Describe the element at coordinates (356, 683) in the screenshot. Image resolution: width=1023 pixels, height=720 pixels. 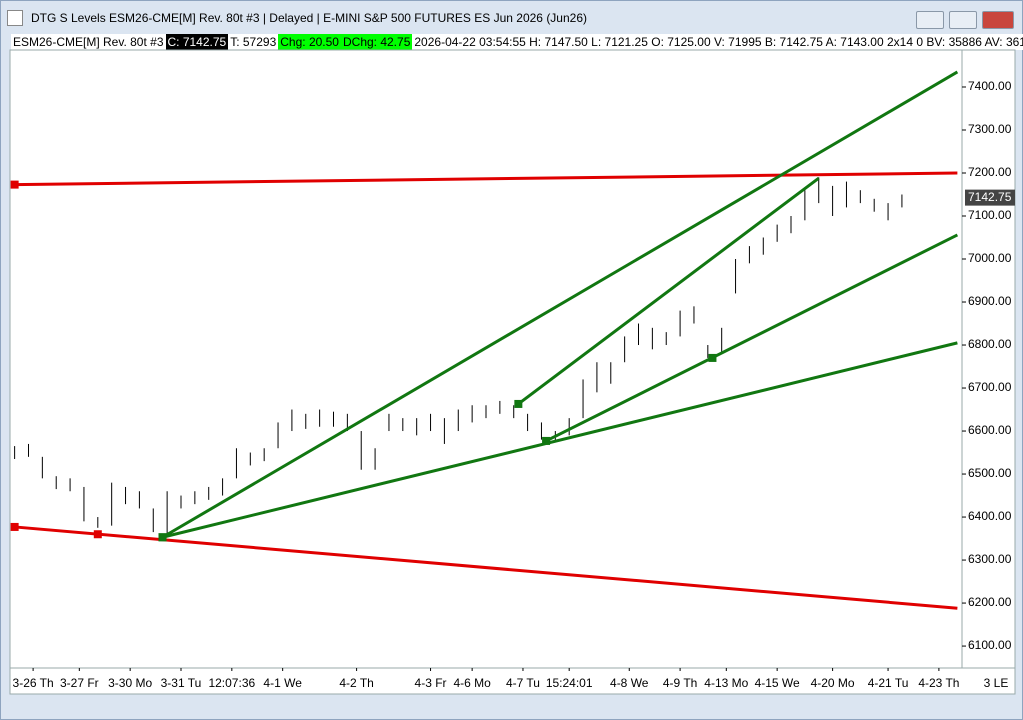
I see `x-tick-label: 4-2 Th` at that location.